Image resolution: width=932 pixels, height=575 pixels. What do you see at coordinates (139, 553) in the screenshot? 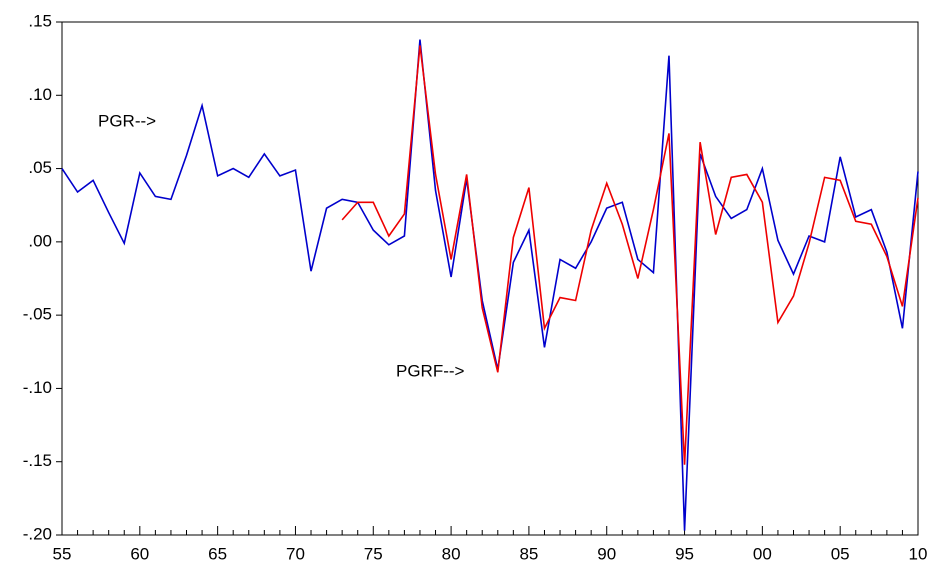
I see `x-tick-label: 60` at bounding box center [139, 553].